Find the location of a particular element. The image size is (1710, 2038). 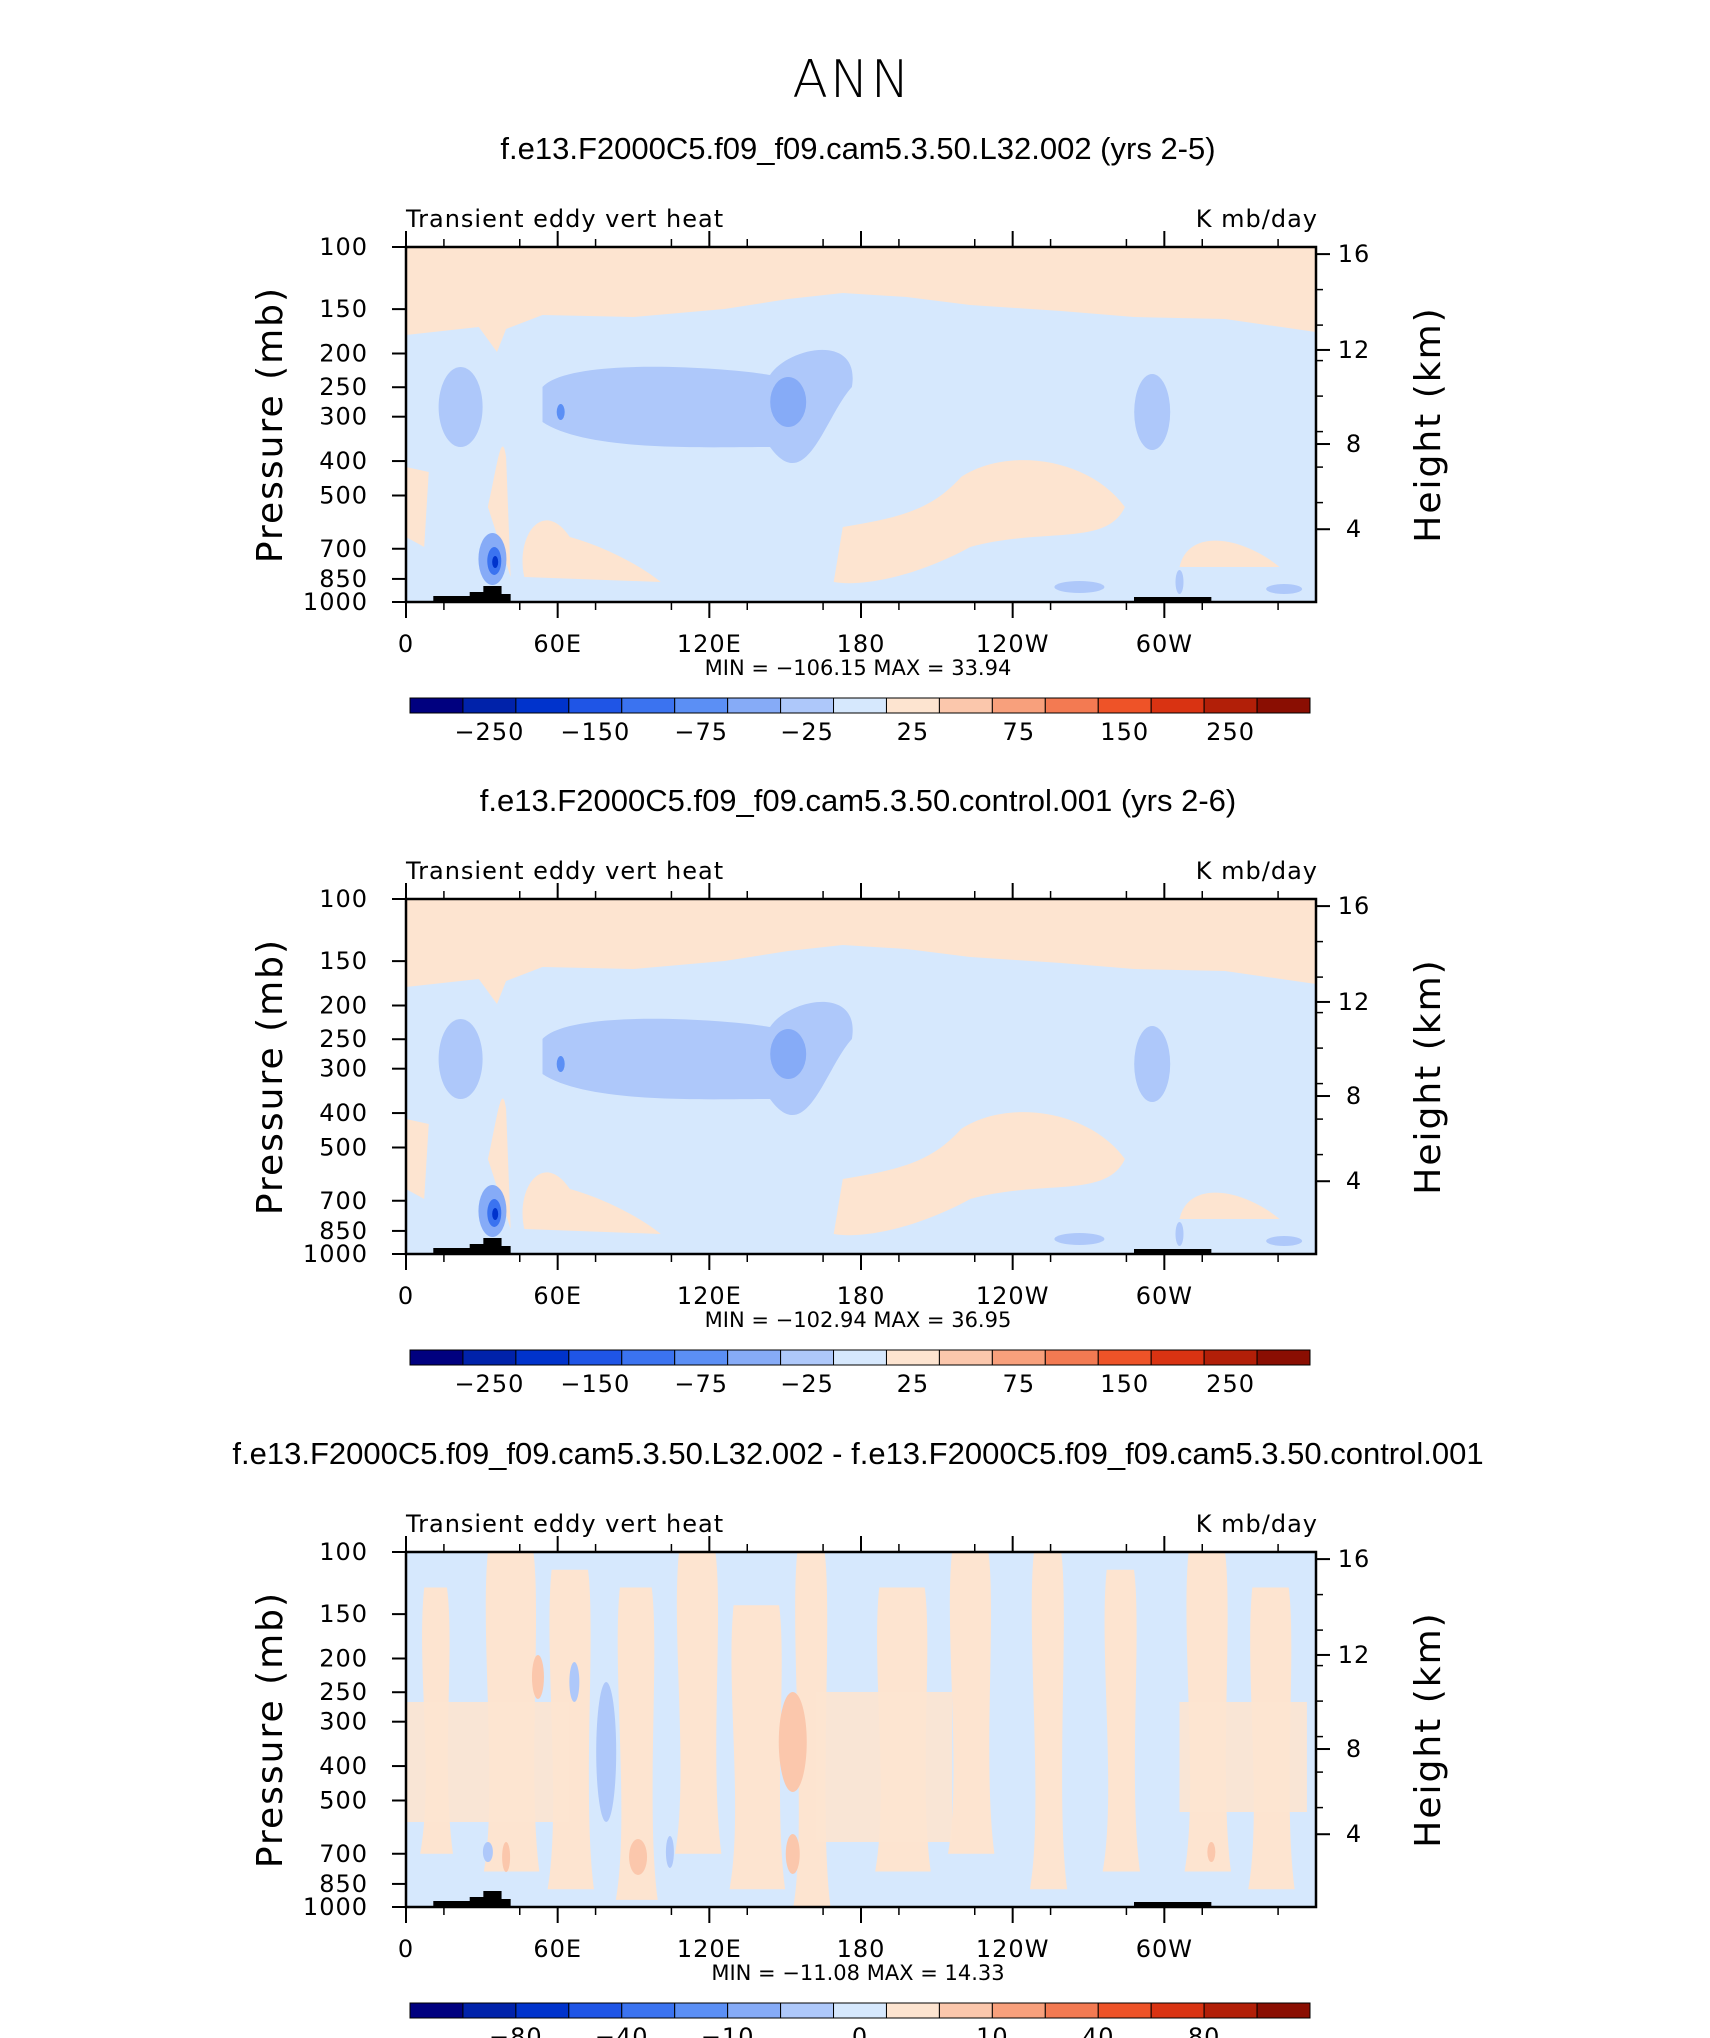

pressure-tick-label: 1000 is located at coordinates (335, 1254).